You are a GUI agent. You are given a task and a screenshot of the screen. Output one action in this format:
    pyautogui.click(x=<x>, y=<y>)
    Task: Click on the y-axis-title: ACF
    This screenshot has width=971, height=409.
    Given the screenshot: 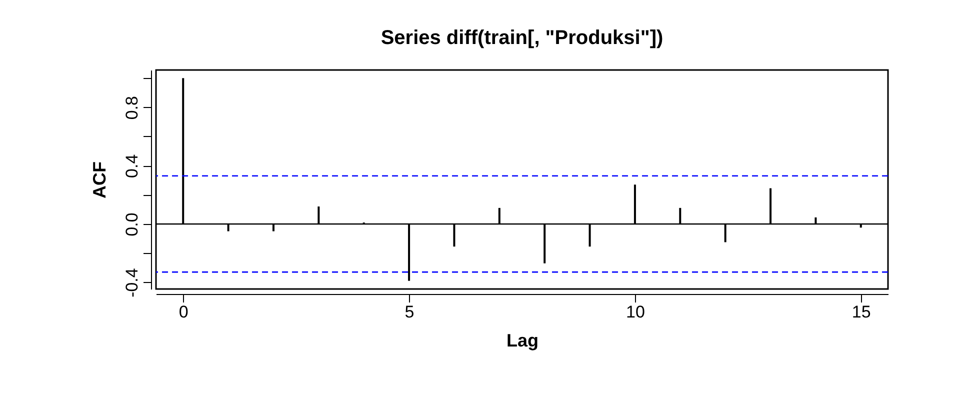 What is the action you would take?
    pyautogui.click(x=100, y=180)
    